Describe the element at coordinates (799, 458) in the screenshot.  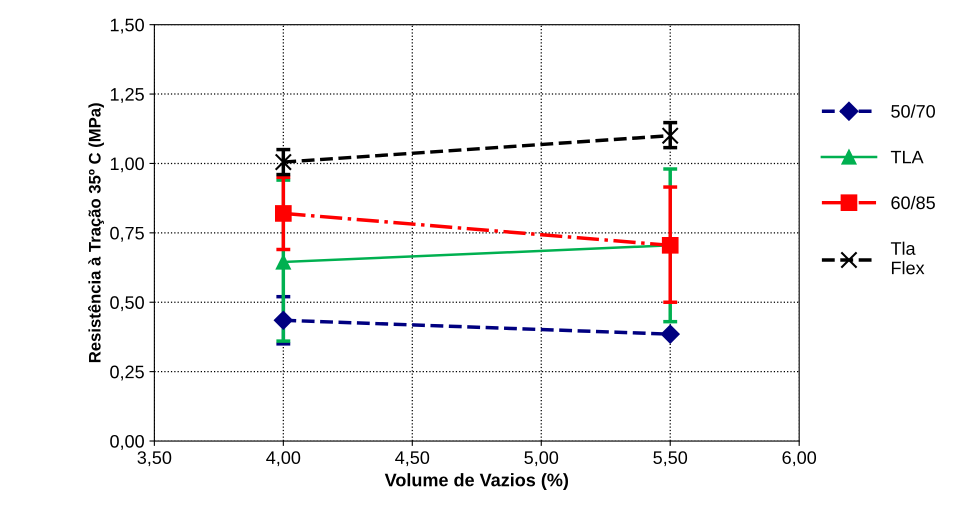
I see `x-tick-label: 6,00` at that location.